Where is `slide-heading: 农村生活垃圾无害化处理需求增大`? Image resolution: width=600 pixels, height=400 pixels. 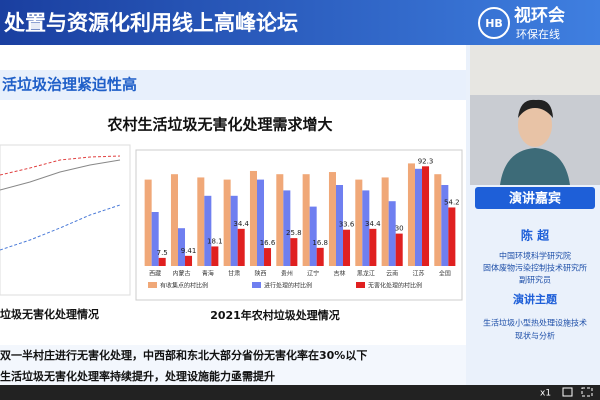 slide-heading: 农村生活垃圾无害化处理需求增大 is located at coordinates (219, 125).